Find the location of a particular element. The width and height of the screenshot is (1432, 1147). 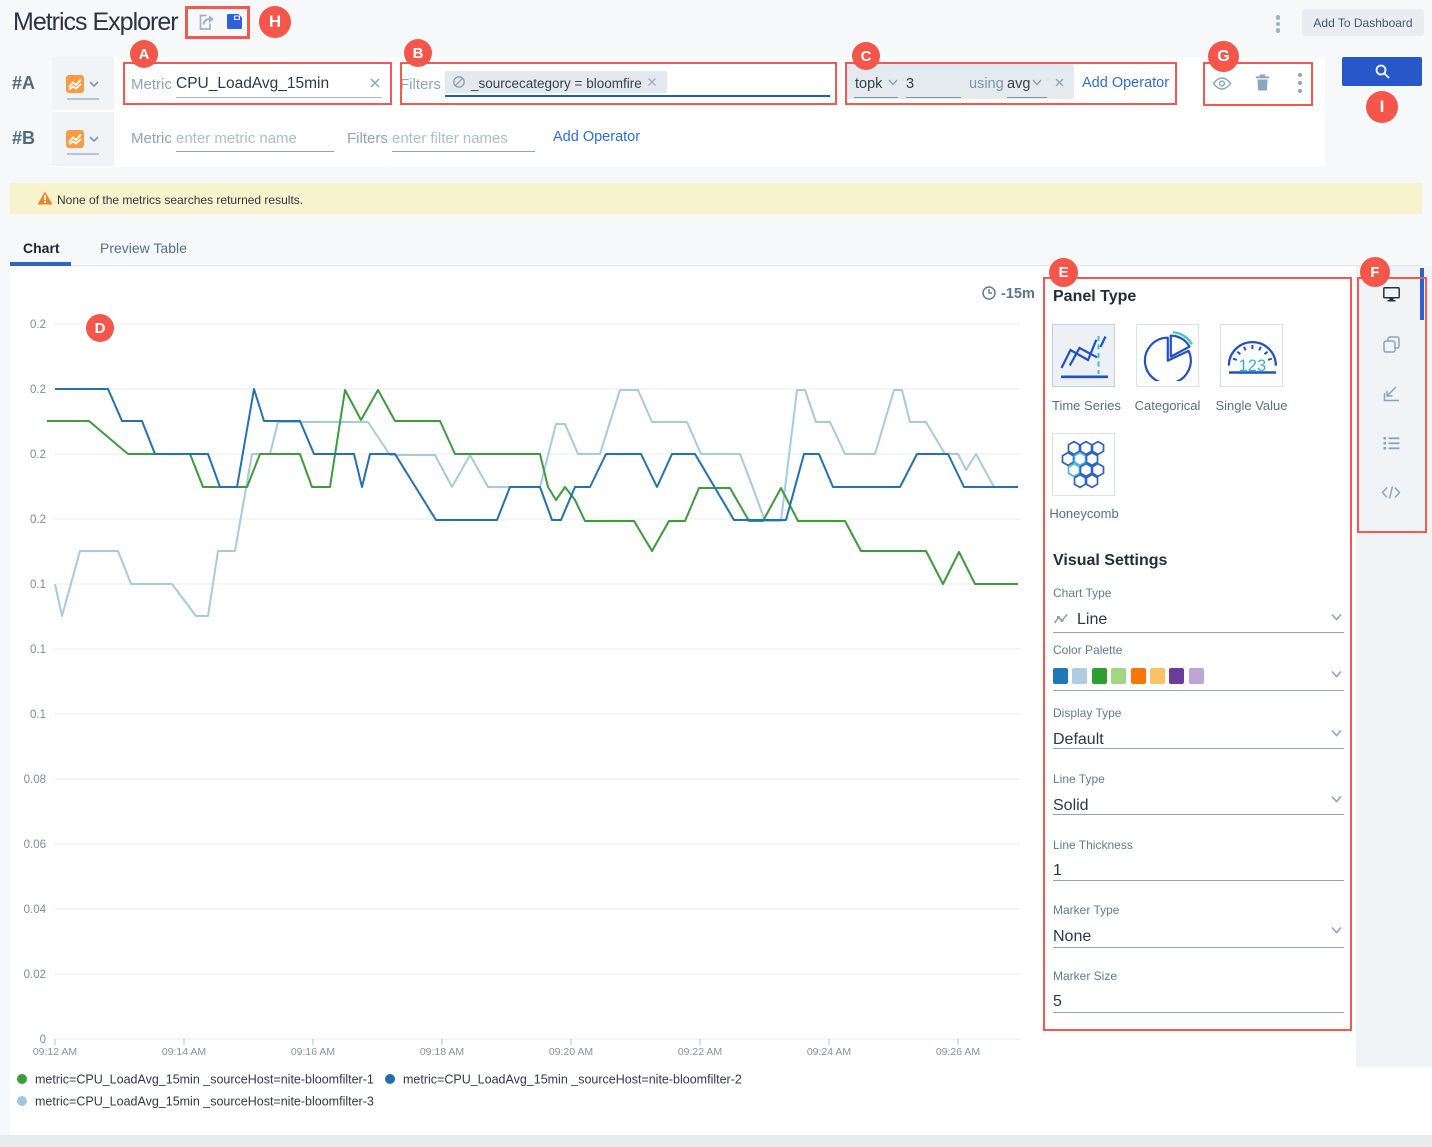

svg-text: 0 is located at coordinates (43, 1040).